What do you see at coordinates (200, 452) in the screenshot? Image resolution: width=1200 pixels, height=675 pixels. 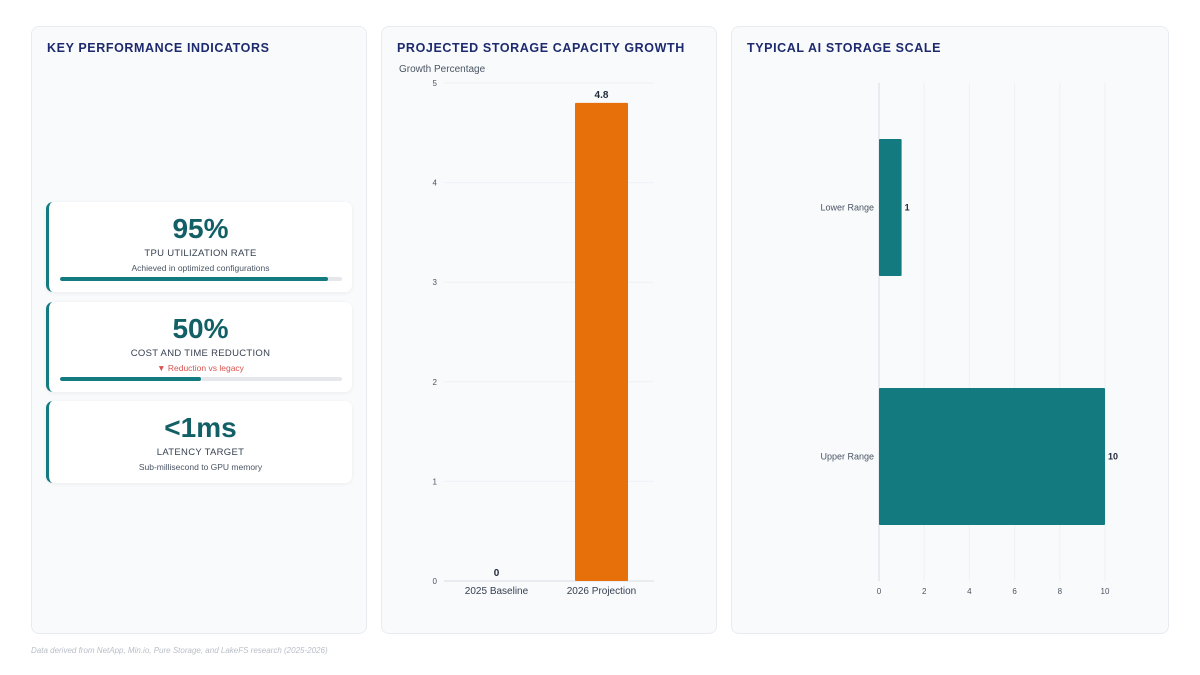 I see `kpi-label: LATENCY TARGET` at bounding box center [200, 452].